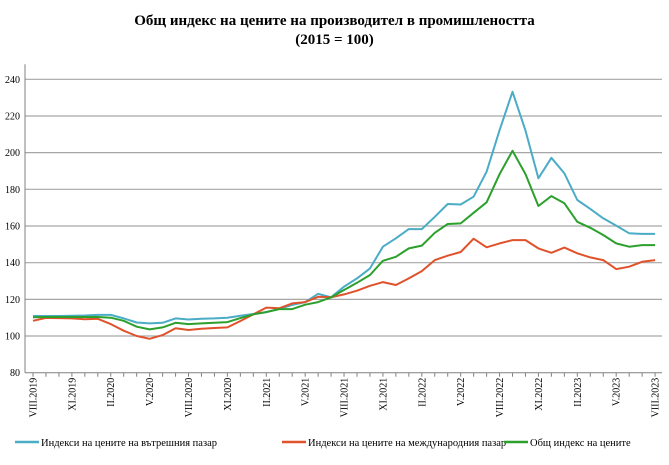 The image size is (669, 465). What do you see at coordinates (580, 443) in the screenshot?
I see `legend-label: Общ индекс на цените` at bounding box center [580, 443].